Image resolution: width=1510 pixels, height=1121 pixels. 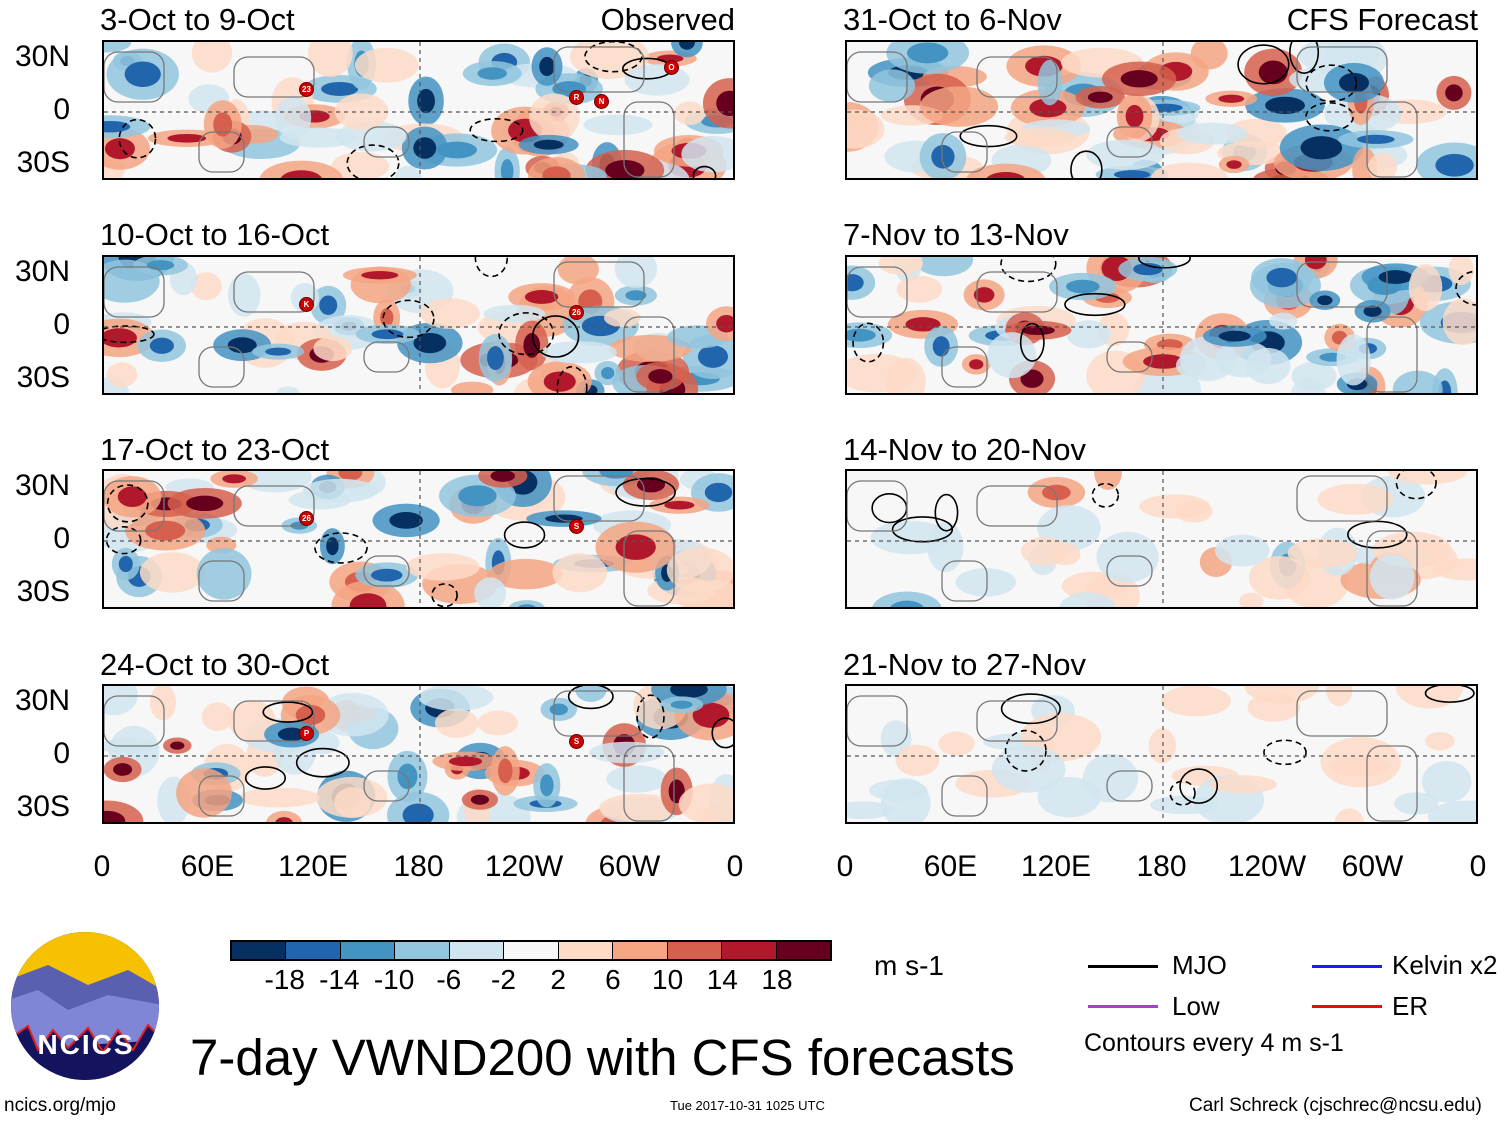 I want to click on storm-marker: 26, so click(x=306, y=518).